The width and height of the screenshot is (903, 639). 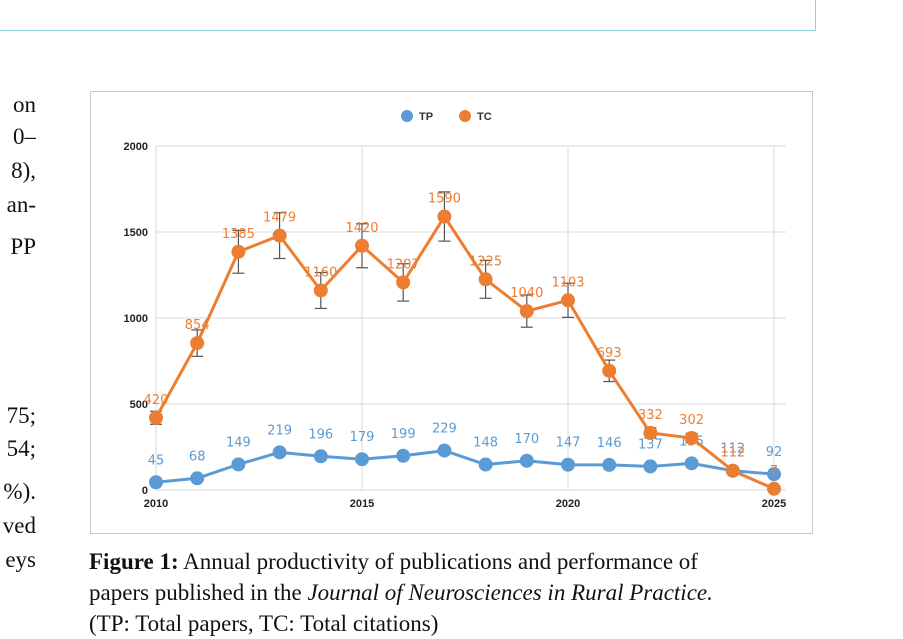 What do you see at coordinates (320, 434) in the screenshot?
I see `data-label-tp: 196` at bounding box center [320, 434].